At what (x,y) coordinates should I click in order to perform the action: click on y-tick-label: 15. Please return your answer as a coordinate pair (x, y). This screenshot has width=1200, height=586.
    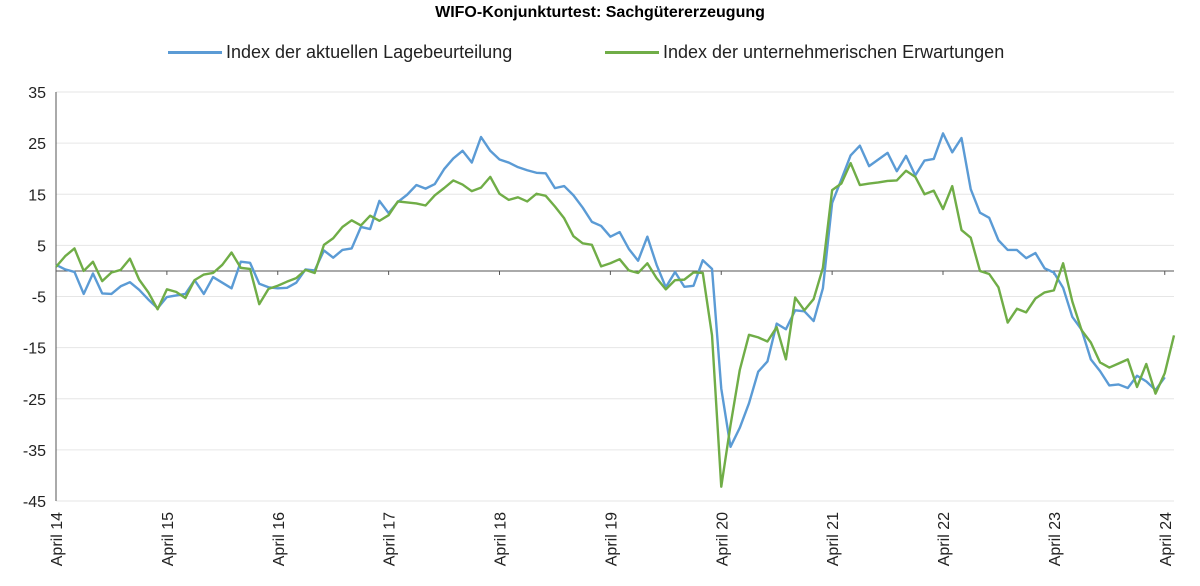
    Looking at the image, I should click on (37, 195).